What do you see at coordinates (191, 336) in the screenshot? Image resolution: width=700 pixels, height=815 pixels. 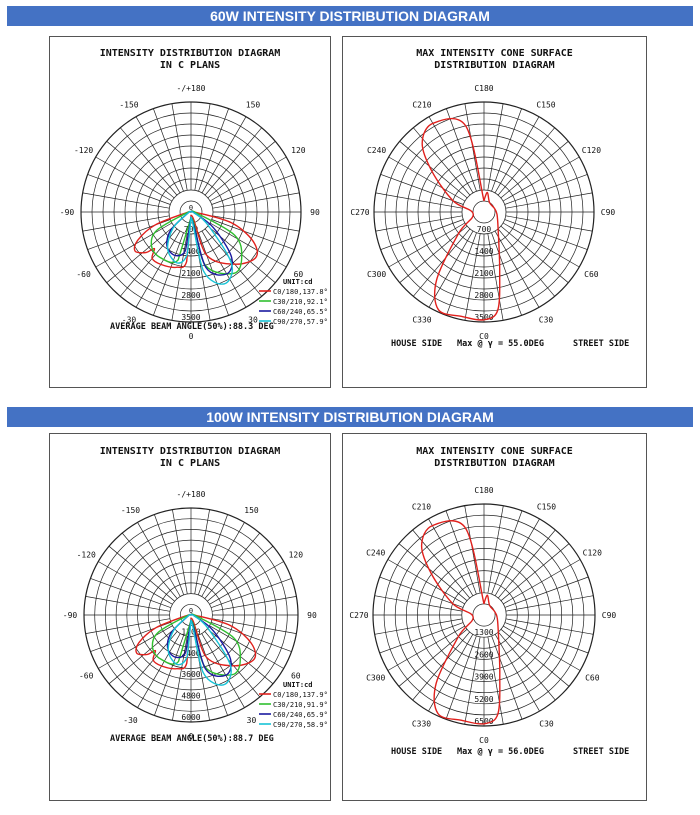 I see `angle-label: 0` at bounding box center [191, 336].